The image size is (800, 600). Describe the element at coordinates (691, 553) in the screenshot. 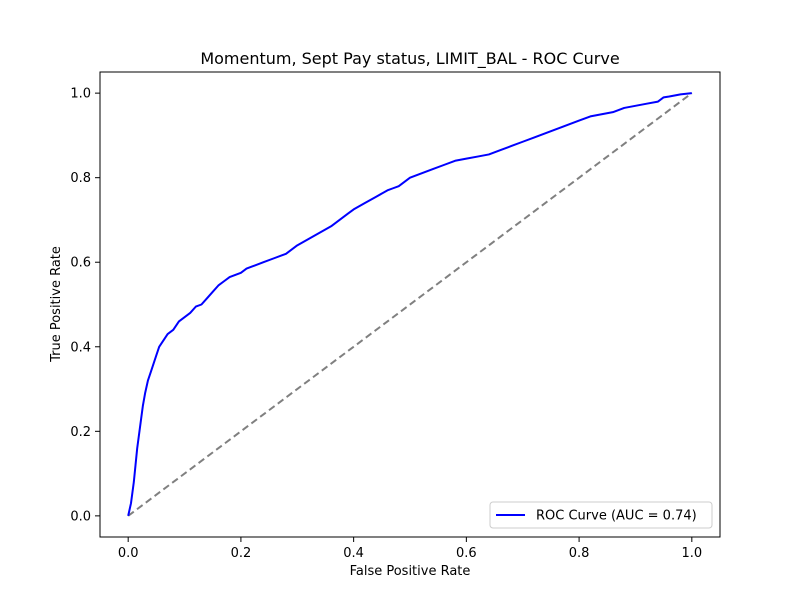

I see `x-tick-label: 1.0` at that location.